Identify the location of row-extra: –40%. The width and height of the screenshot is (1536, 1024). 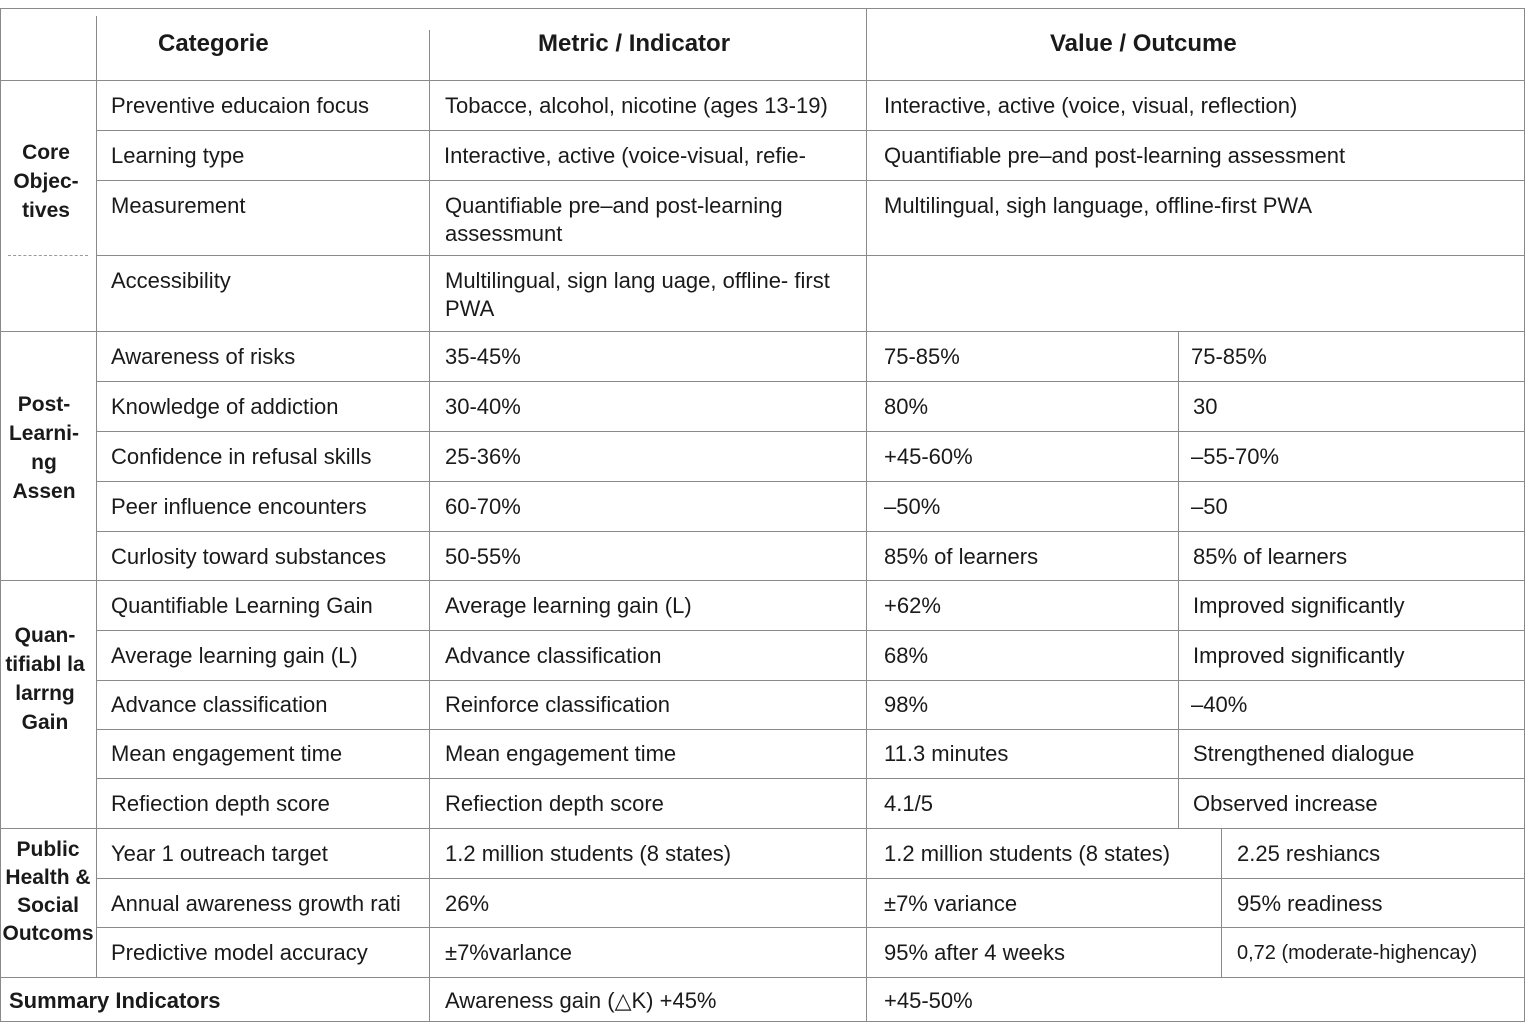
(1219, 704).